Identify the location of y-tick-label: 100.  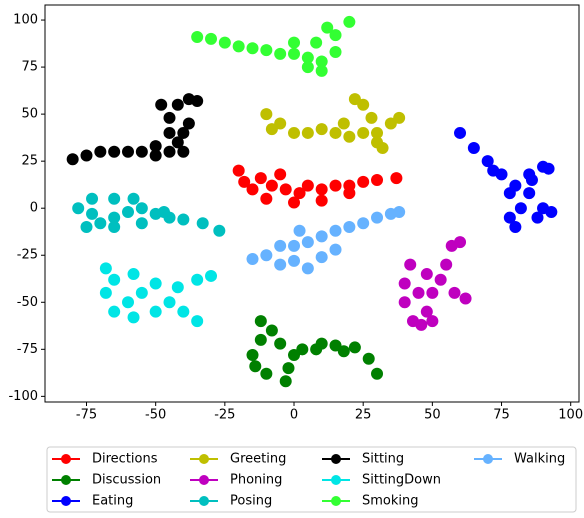
(25, 20).